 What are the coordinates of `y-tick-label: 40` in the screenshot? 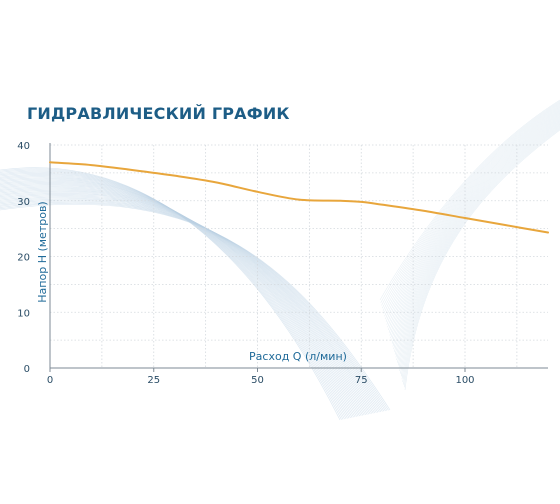 It's located at (23, 146).